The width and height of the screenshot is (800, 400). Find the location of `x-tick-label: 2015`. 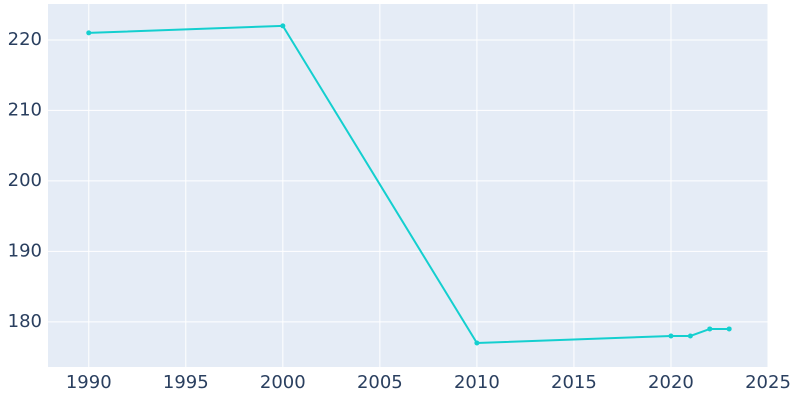

x-tick-label: 2015 is located at coordinates (574, 382).